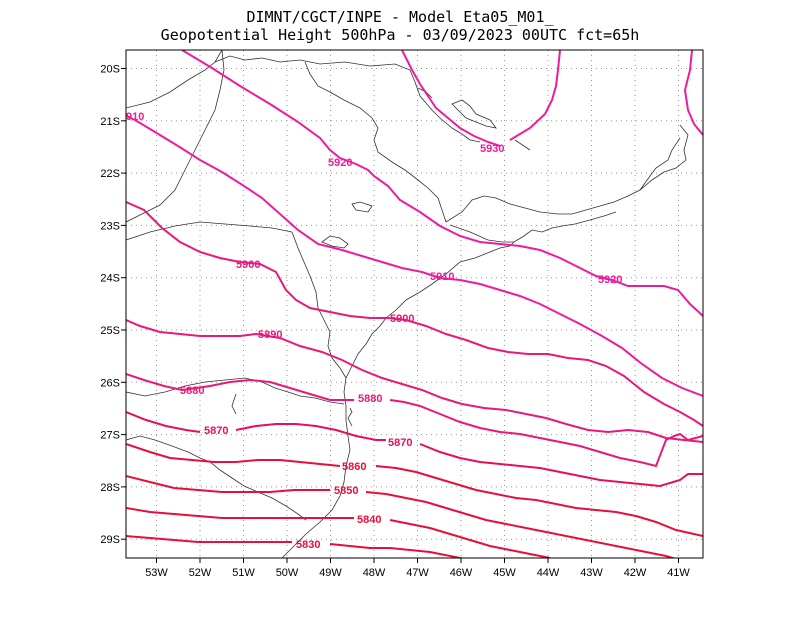 Image resolution: width=800 pixels, height=618 pixels. What do you see at coordinates (310, 432) in the screenshot?
I see `contour-5870-mid` at bounding box center [310, 432].